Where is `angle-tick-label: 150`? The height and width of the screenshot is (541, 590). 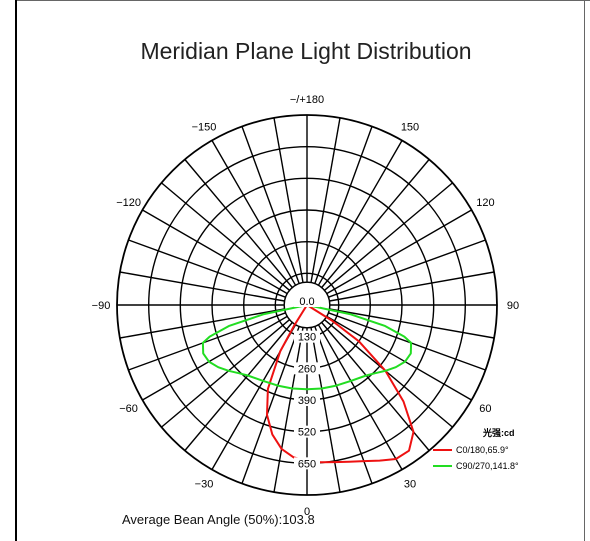 angle-tick-label: 150 is located at coordinates (410, 128).